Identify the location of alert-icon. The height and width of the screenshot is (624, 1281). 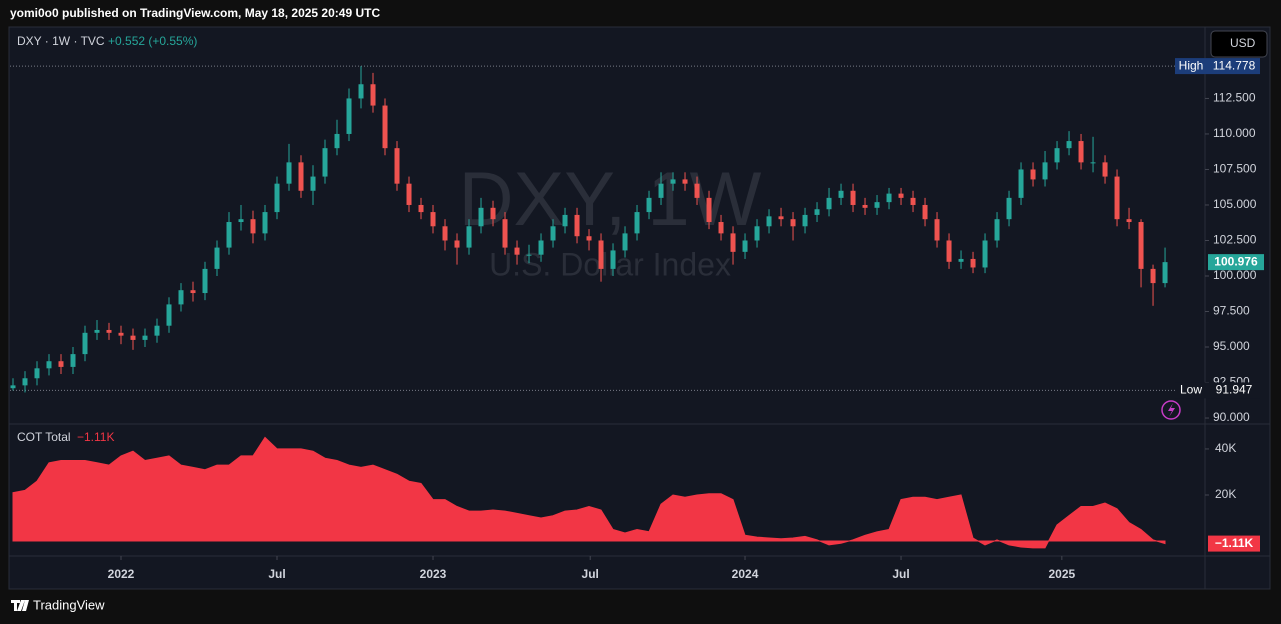
(1171, 410).